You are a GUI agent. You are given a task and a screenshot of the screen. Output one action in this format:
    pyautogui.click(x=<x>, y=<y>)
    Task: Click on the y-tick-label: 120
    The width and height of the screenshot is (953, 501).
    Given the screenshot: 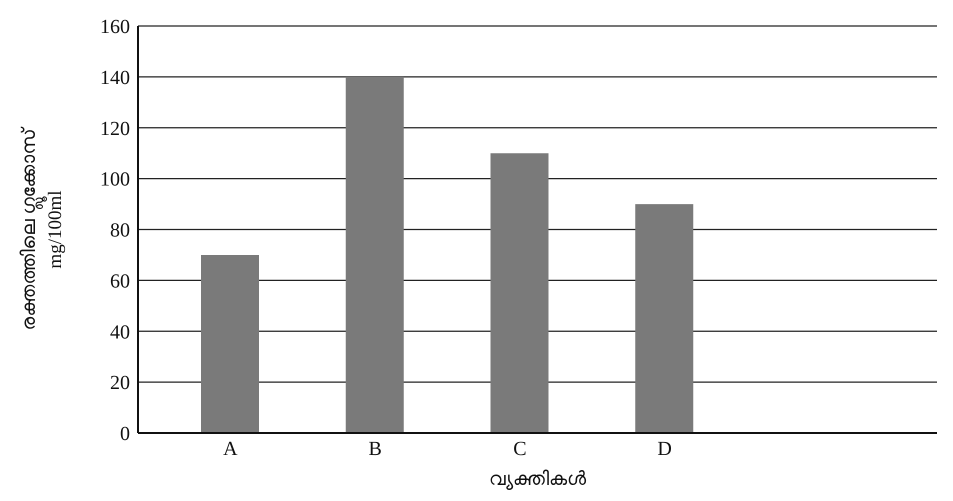 What is the action you would take?
    pyautogui.click(x=115, y=129)
    